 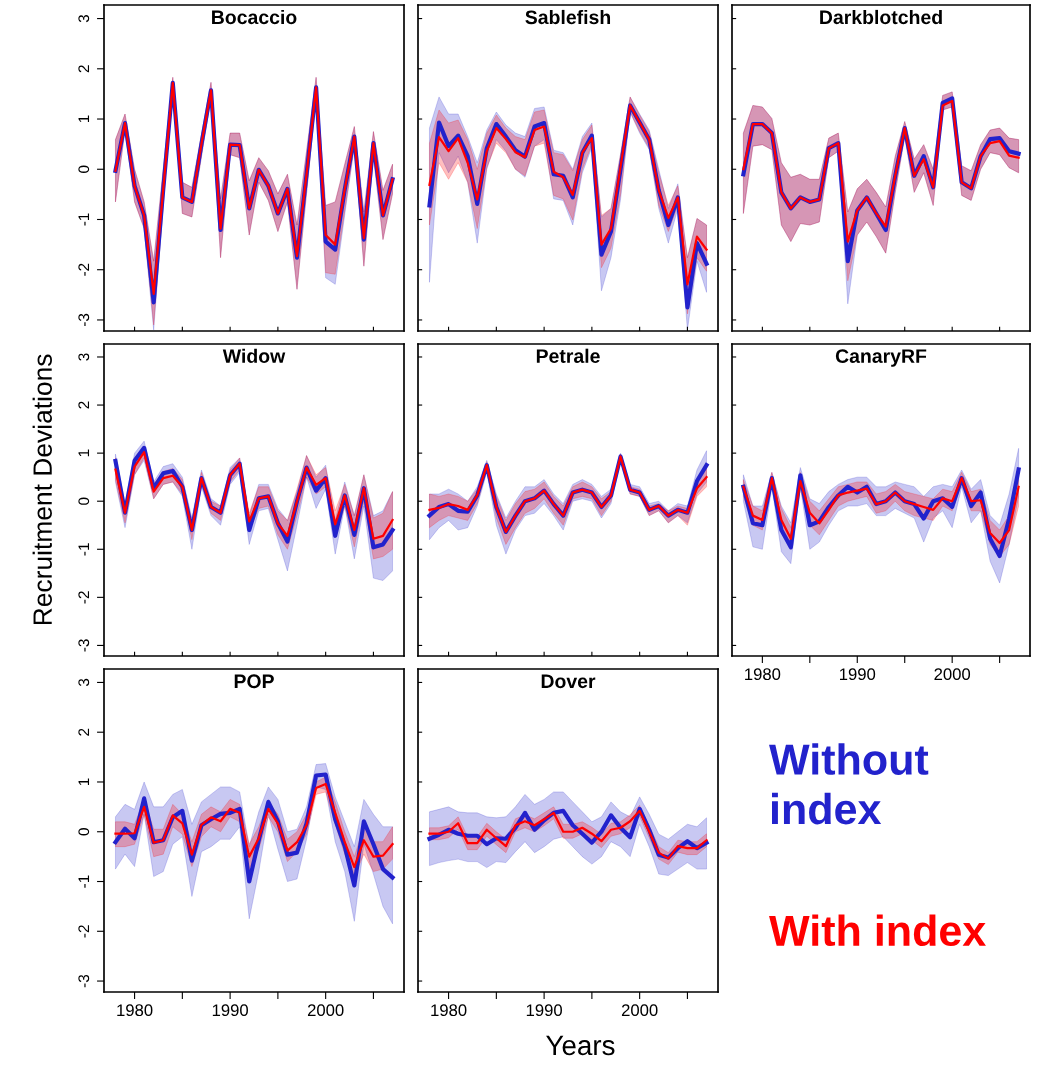 I want to click on y-axis-title: Recruitment Deviations, so click(x=42, y=489).